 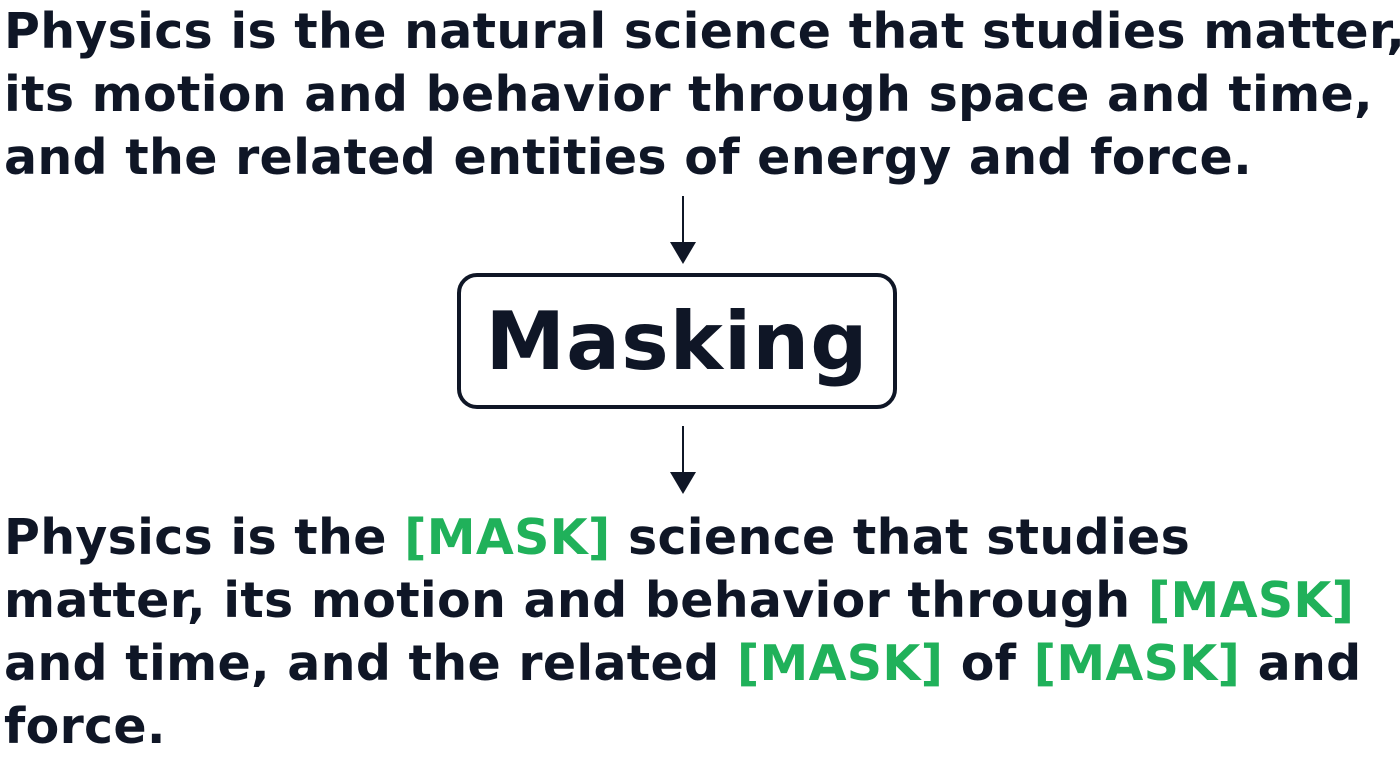 What do you see at coordinates (576, 600) in the screenshot?
I see `text-segment: matter, its motion and behavior through` at bounding box center [576, 600].